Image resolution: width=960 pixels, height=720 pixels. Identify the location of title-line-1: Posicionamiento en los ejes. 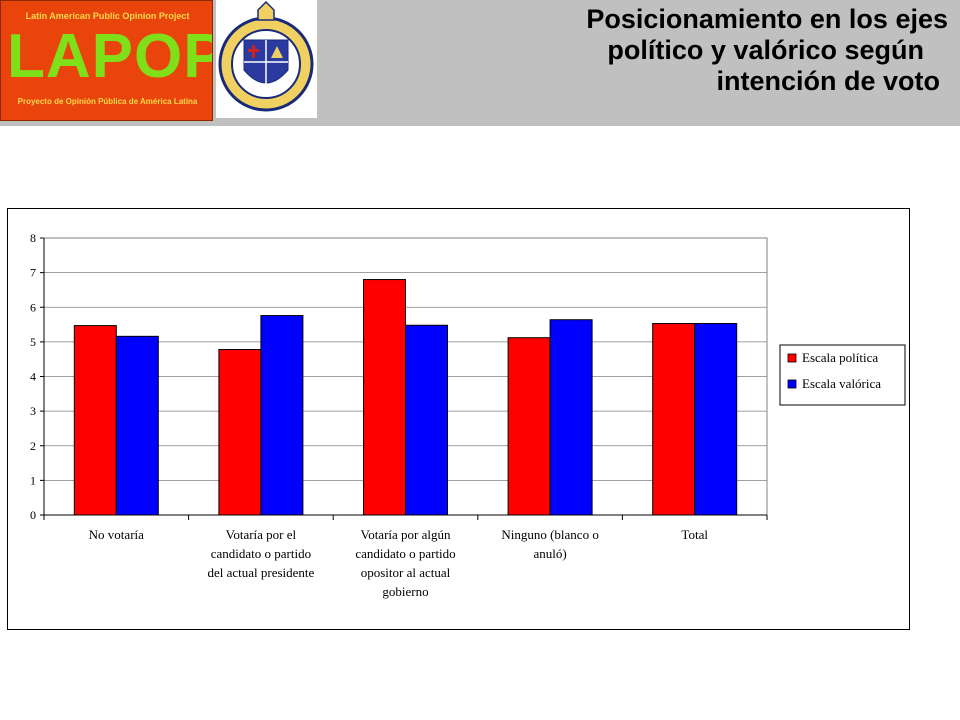
(767, 19).